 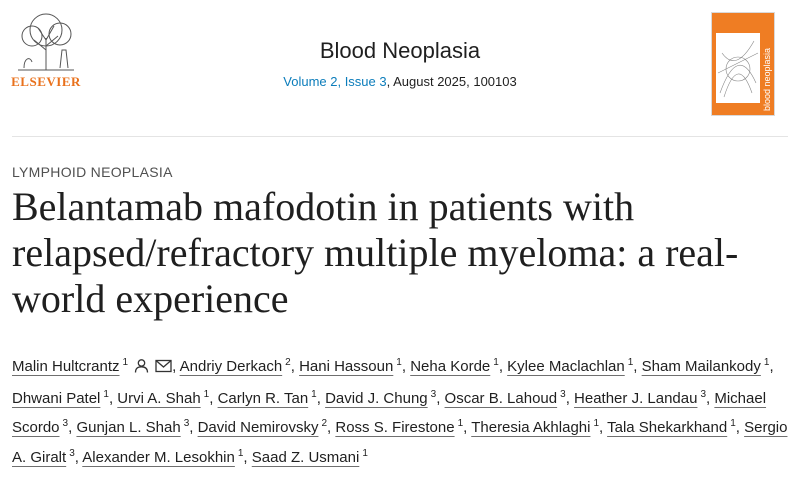 I want to click on author-name-link: Theresia Akhlaghi, so click(x=531, y=427).